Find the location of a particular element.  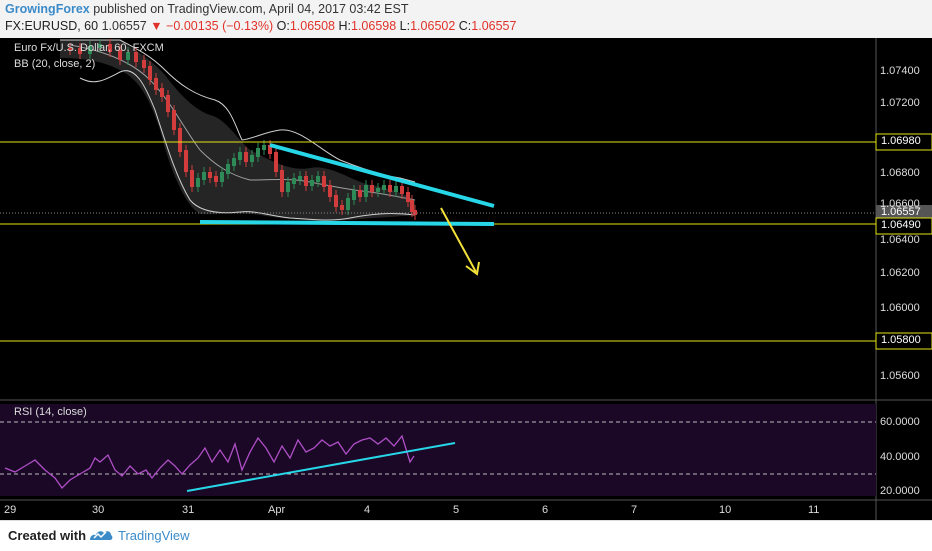

main-pane-title: Euro Fx/U.S. Dollar, 60, FXCM is located at coordinates (89, 48).